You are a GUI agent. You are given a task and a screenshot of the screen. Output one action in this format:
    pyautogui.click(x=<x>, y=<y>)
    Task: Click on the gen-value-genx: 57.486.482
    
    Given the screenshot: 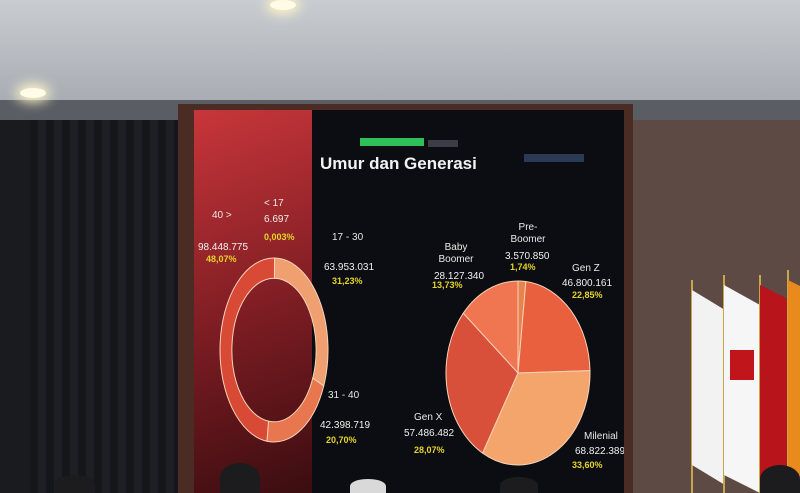 What is the action you would take?
    pyautogui.click(x=429, y=433)
    